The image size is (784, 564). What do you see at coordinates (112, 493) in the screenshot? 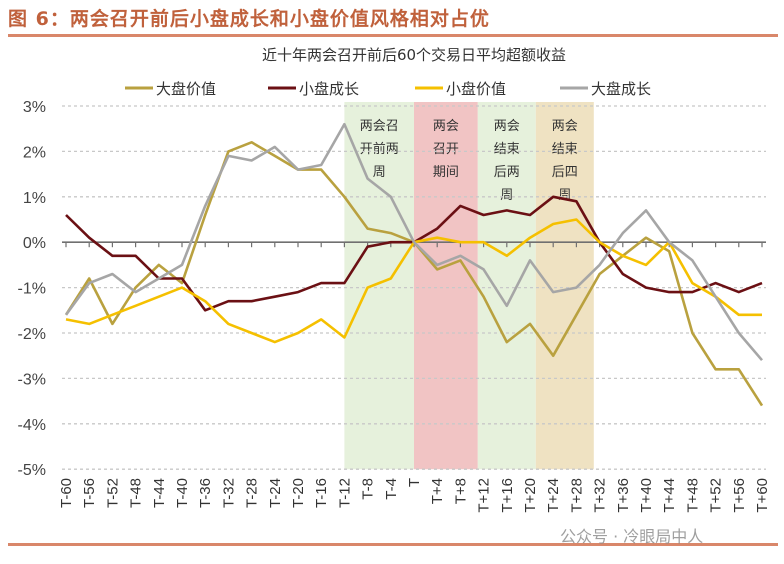
I see `x-tick-label: T-52` at bounding box center [112, 493].